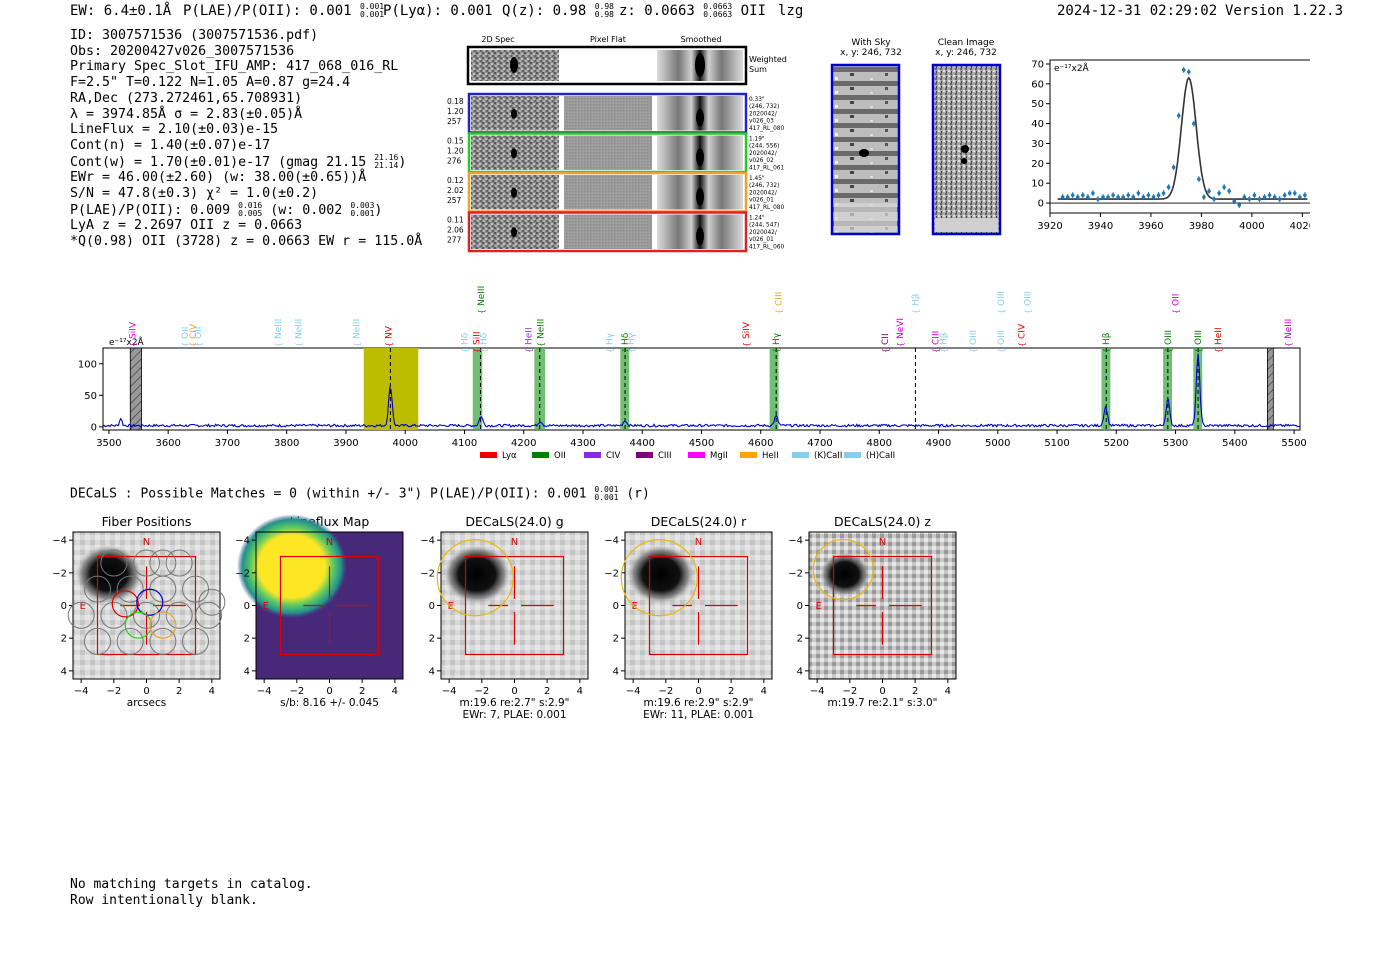 Image resolution: width=1400 pixels, height=953 pixels. I want to click on info-plae-w-sub: 0.001, so click(362, 213).